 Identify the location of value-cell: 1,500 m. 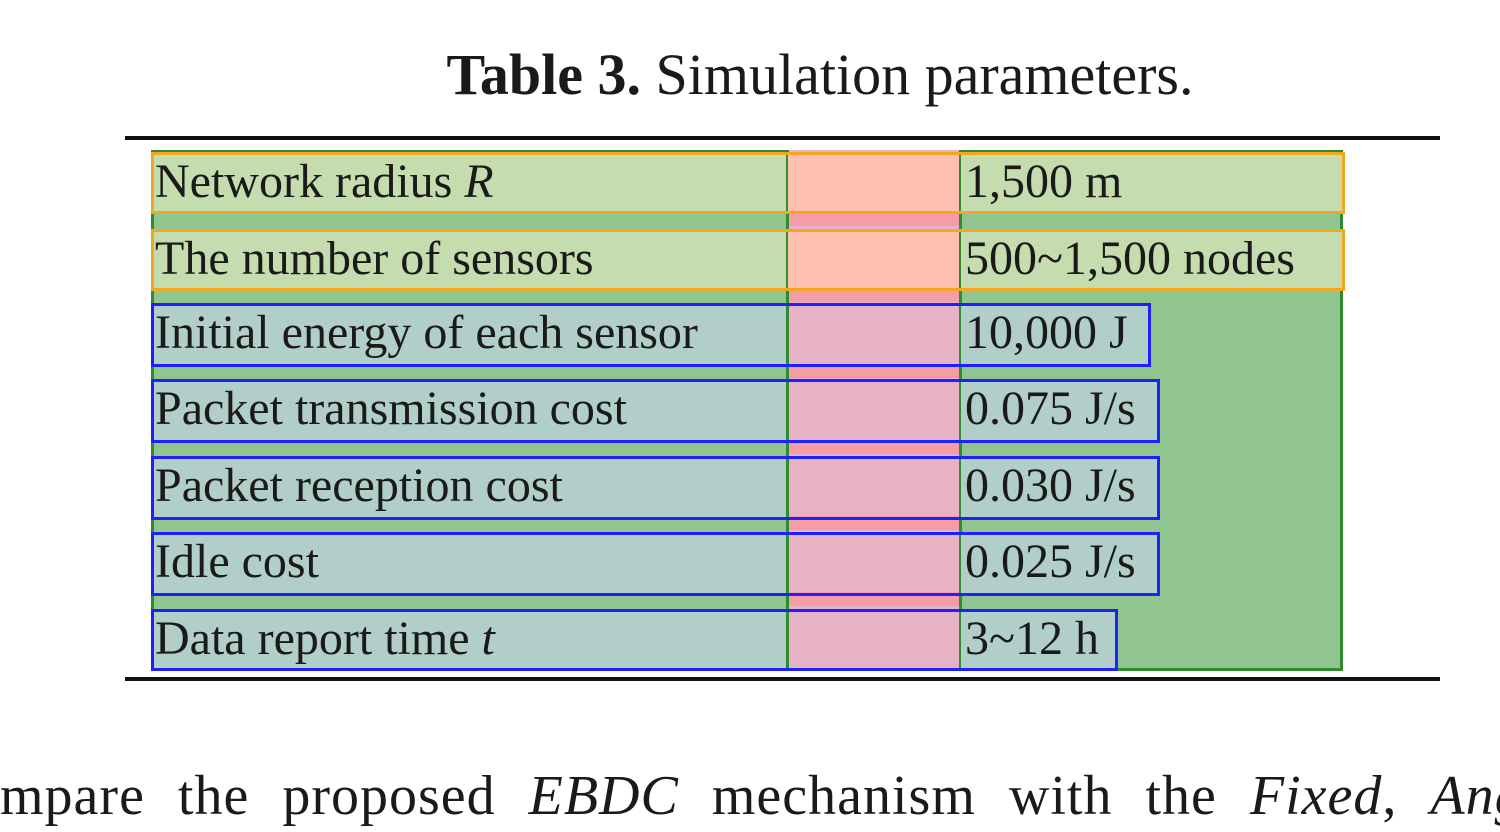
(1152, 182).